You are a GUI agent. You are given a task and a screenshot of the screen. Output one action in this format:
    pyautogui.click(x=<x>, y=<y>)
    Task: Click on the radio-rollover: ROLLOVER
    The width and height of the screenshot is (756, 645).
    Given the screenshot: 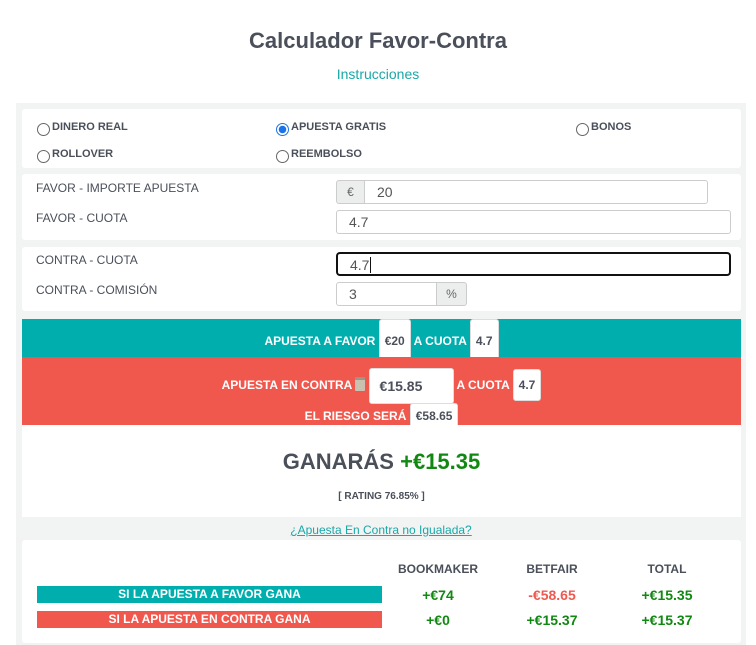 What is the action you would take?
    pyautogui.click(x=75, y=153)
    